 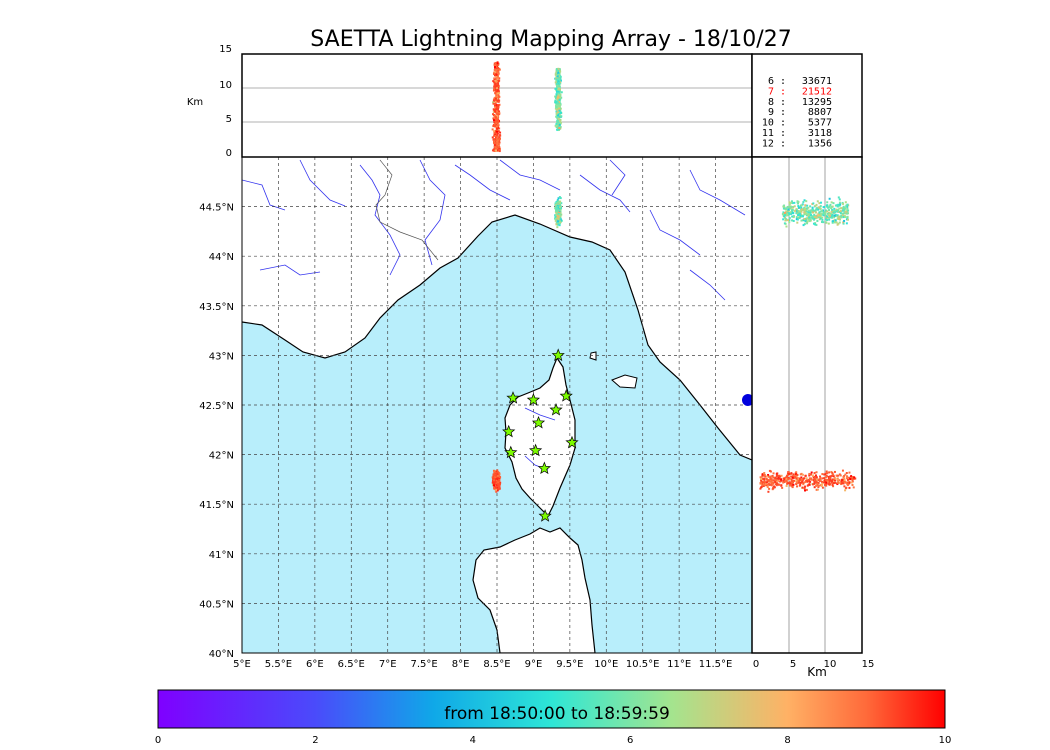 What do you see at coordinates (807, 405) in the screenshot?
I see `side-panel-background` at bounding box center [807, 405].